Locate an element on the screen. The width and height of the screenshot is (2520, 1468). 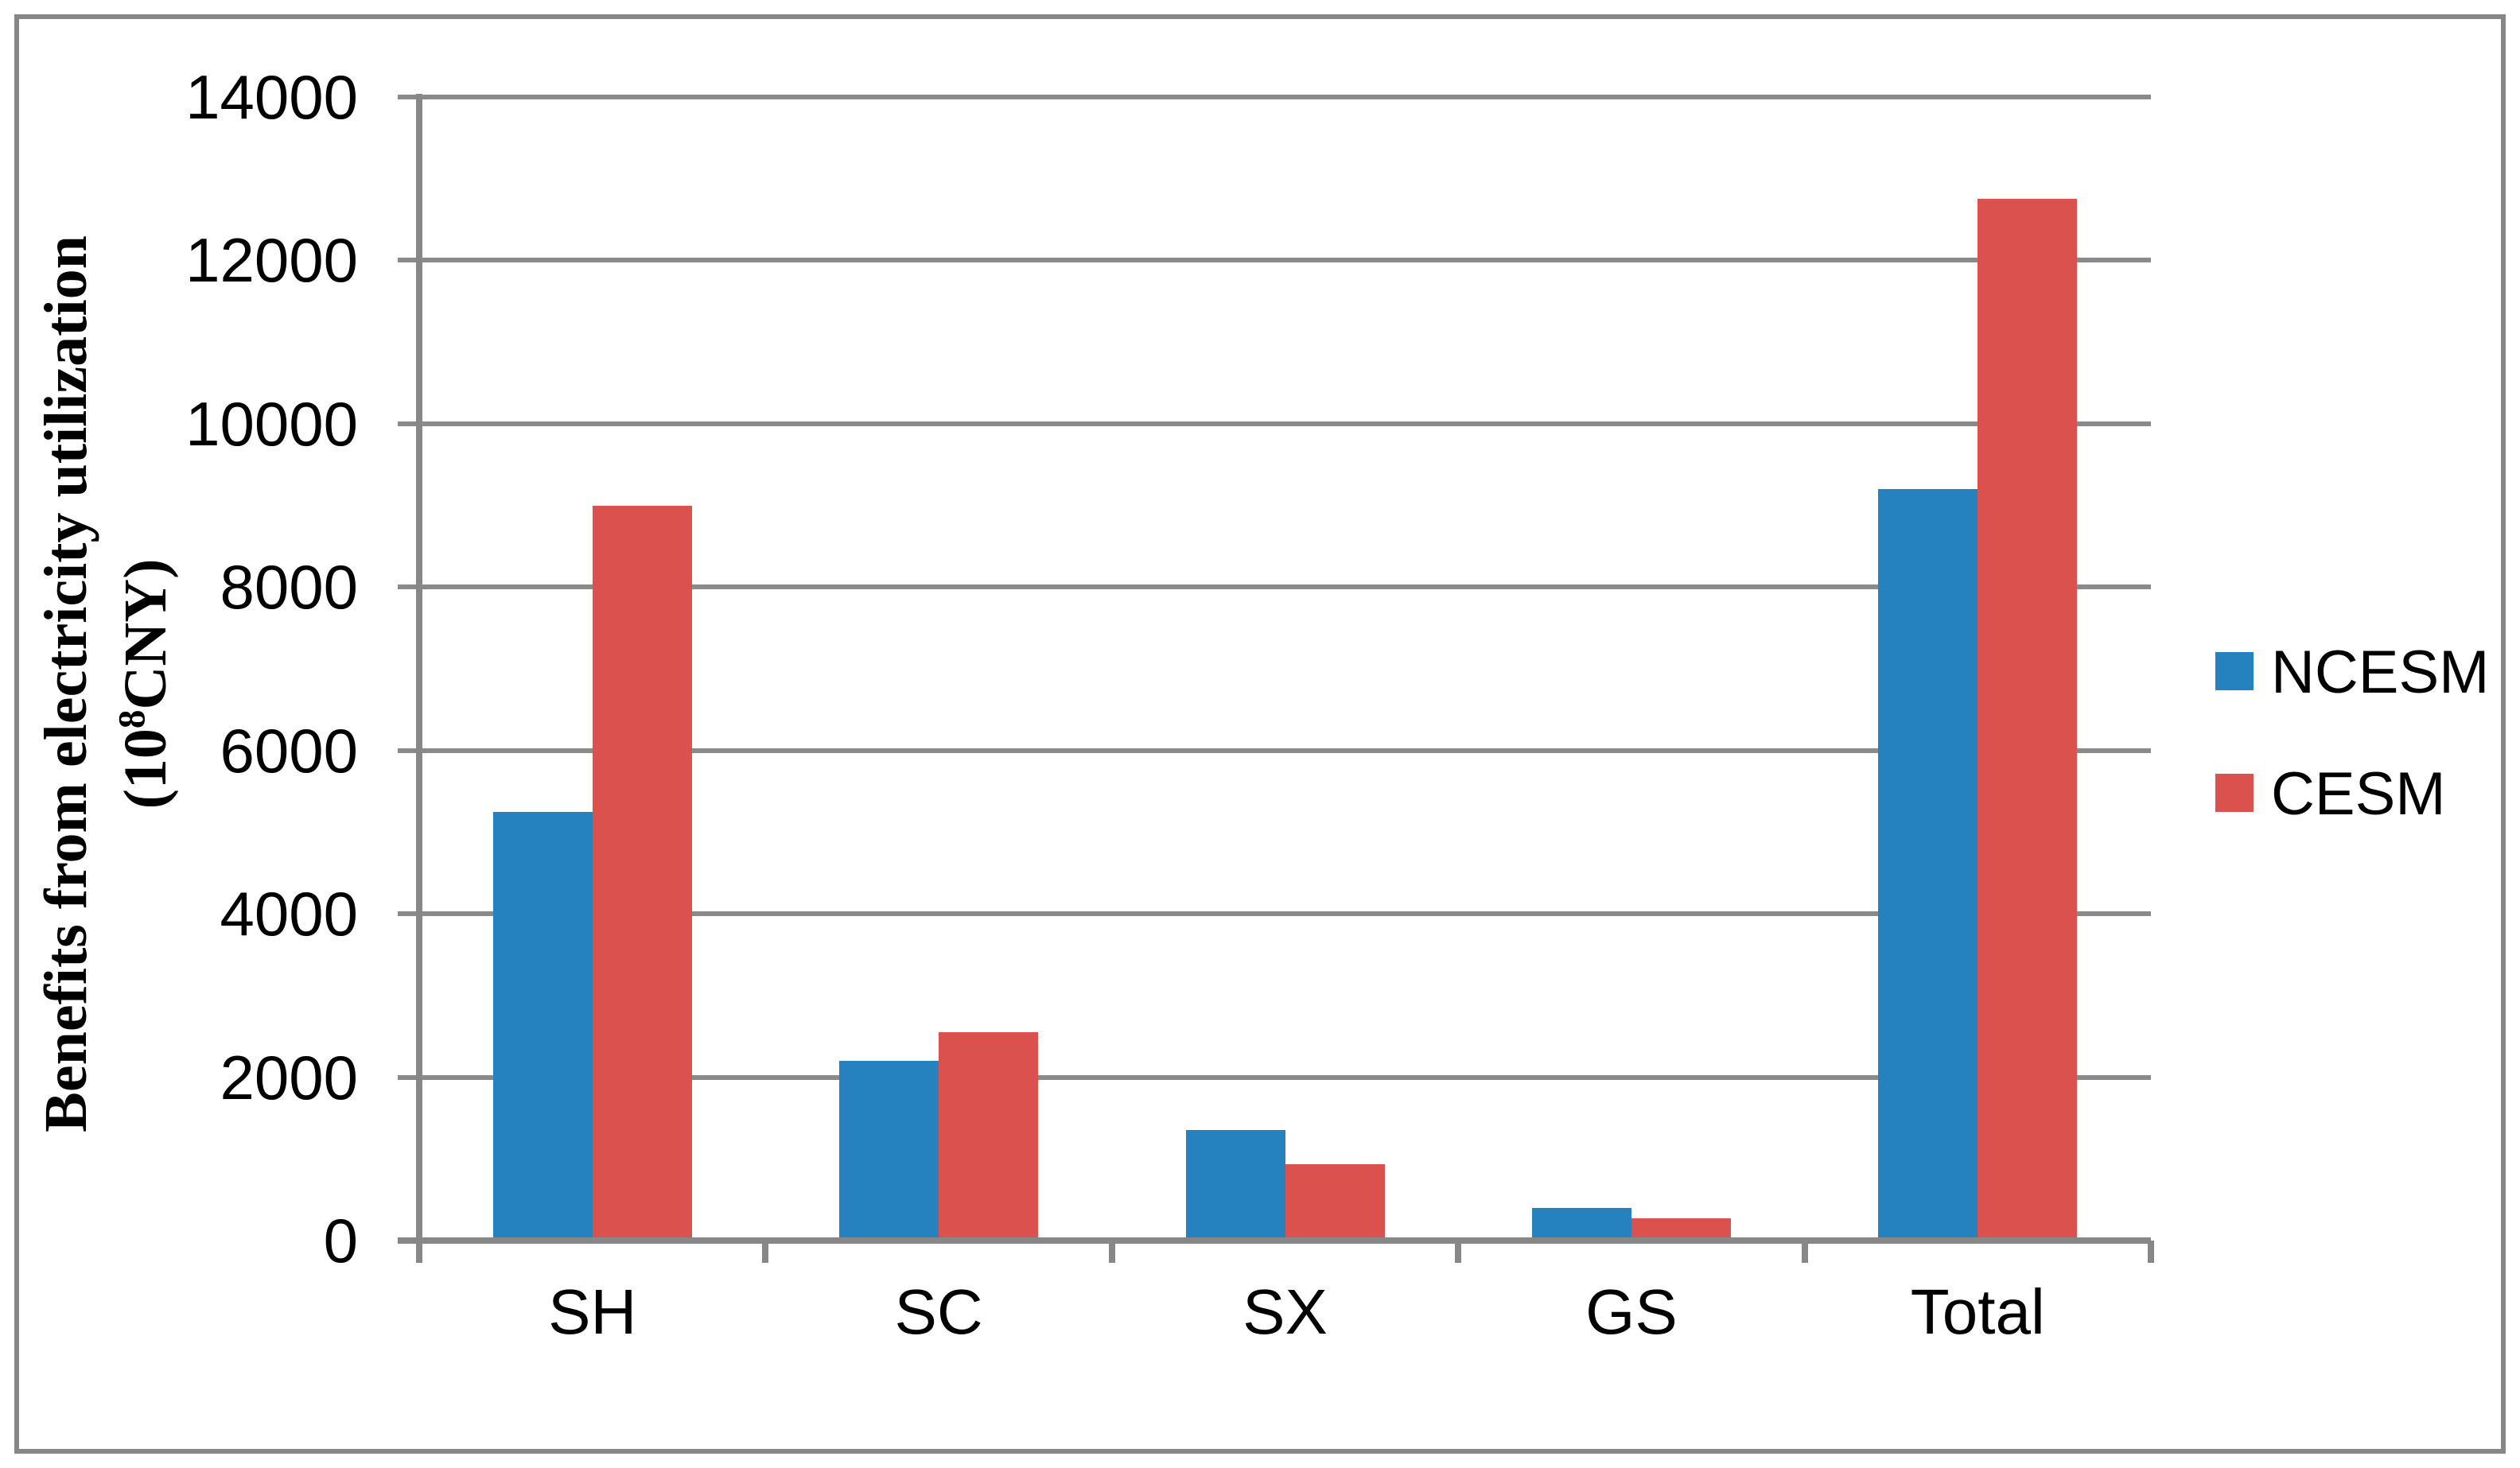
bar-ncesm-gs is located at coordinates (1581, 1224).